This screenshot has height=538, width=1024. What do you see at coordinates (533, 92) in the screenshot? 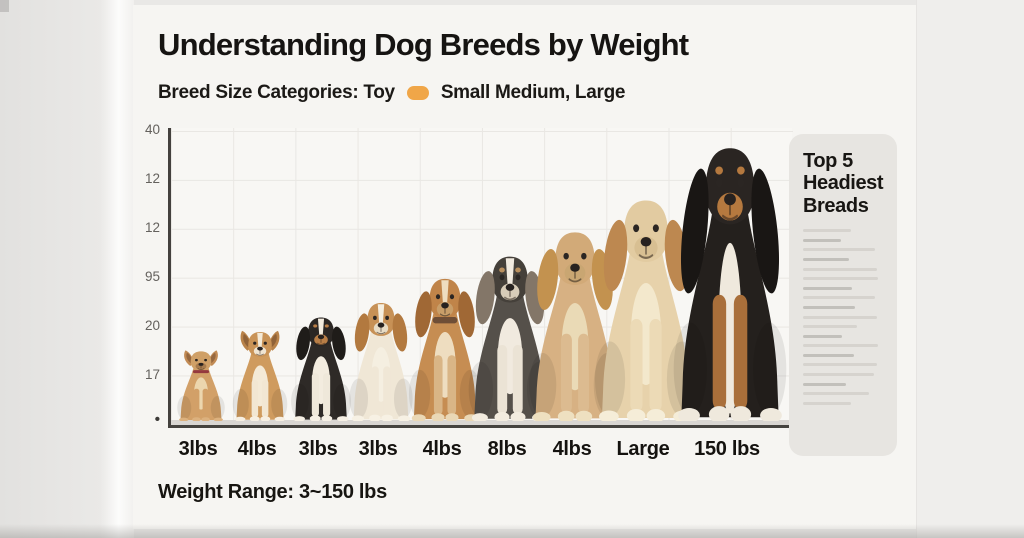
I see `legend-text-suffix: Small Medium, Large` at bounding box center [533, 92].